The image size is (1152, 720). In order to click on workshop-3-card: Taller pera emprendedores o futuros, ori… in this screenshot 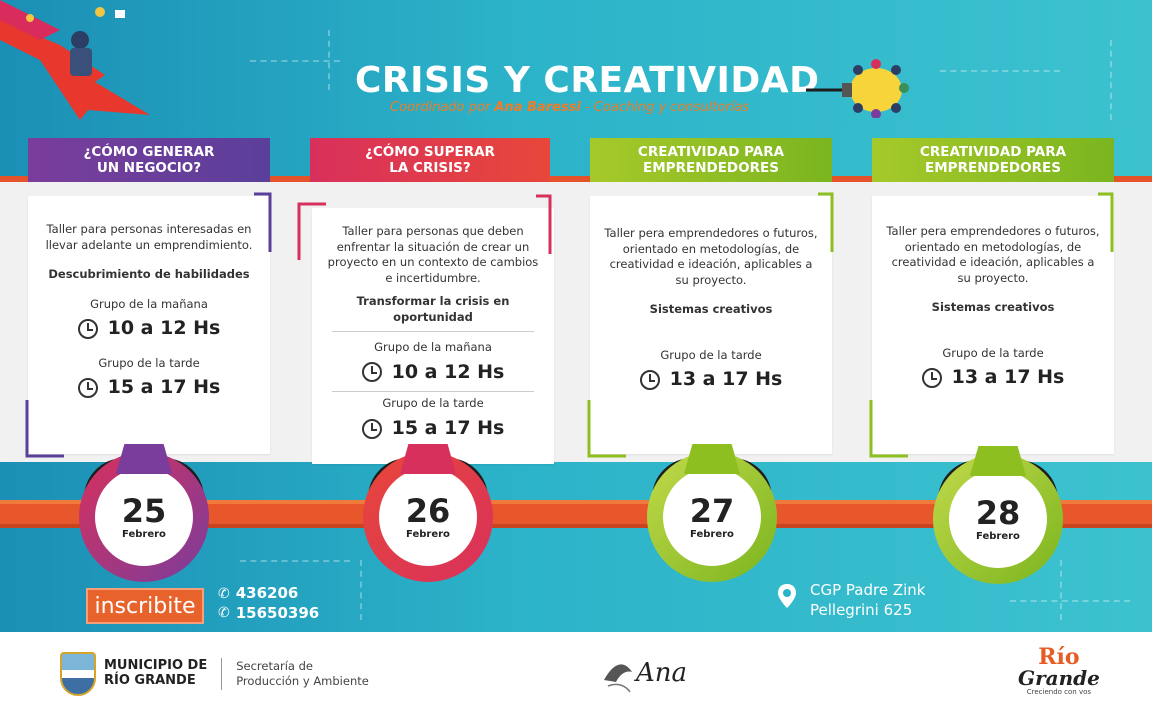, I will do `click(711, 325)`.